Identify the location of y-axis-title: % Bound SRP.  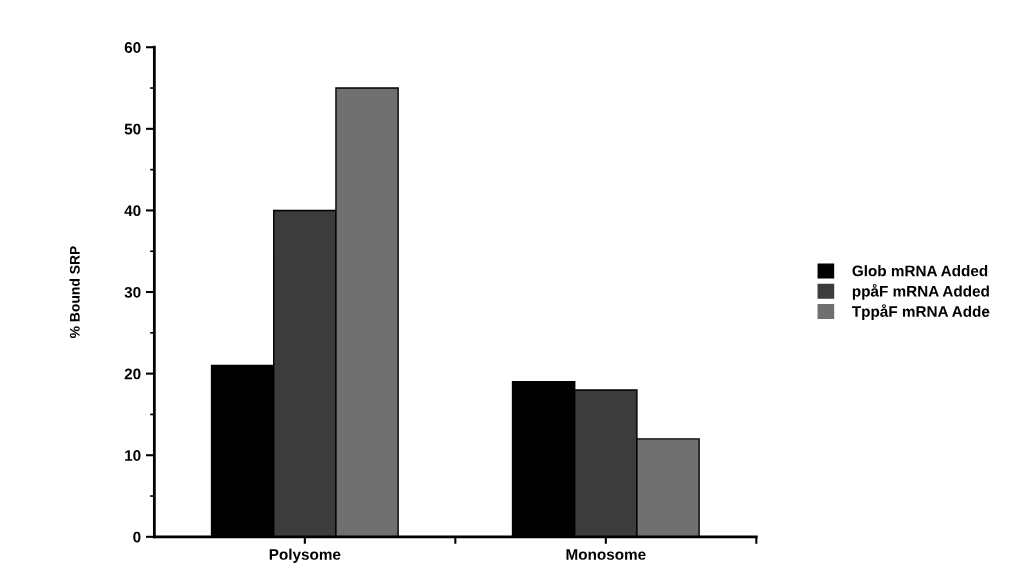
(74, 292).